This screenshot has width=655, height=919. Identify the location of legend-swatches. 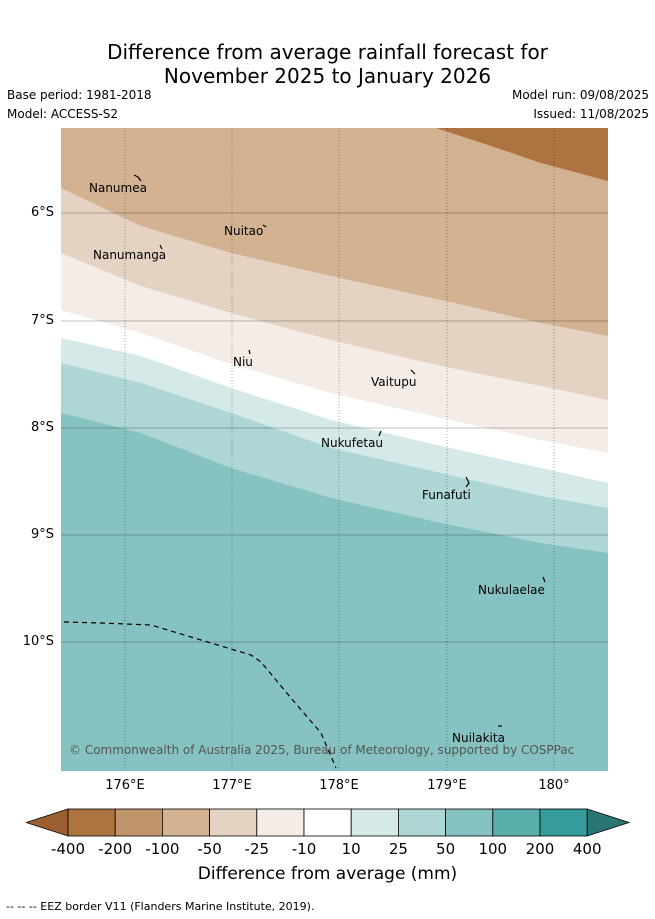
(328, 822).